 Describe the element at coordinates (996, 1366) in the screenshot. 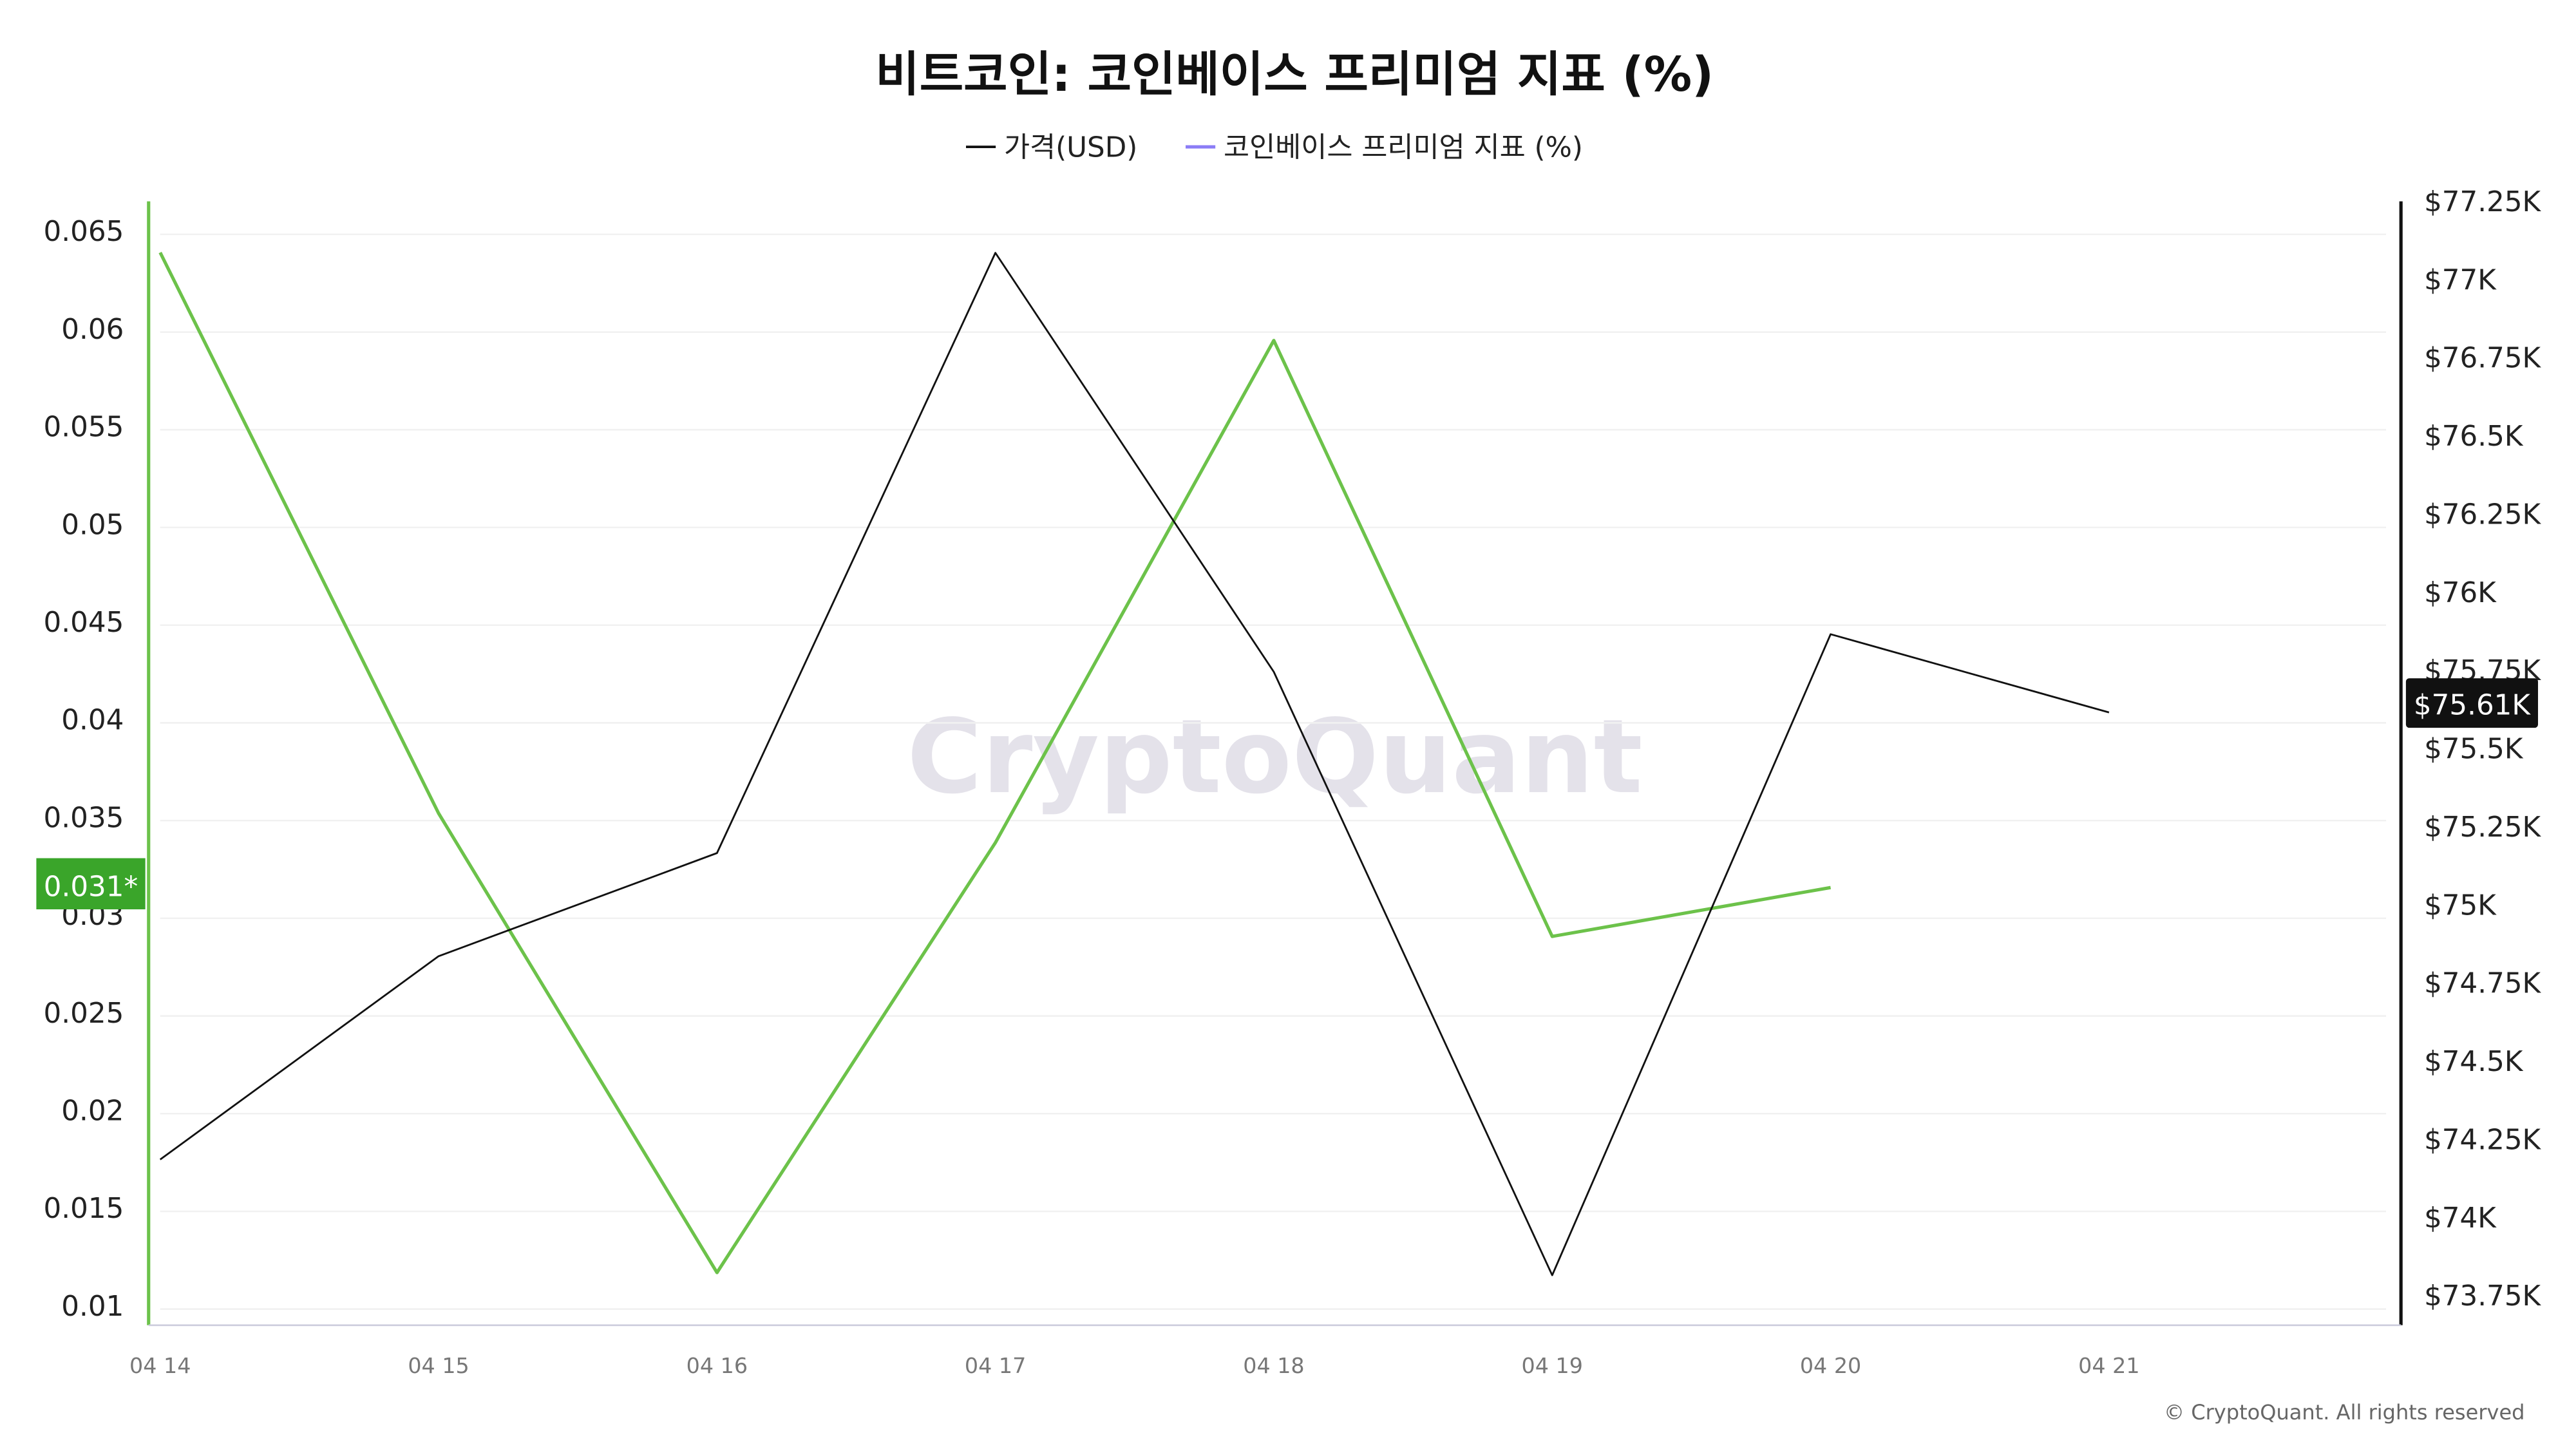

I see `x-tick-label: 04 17` at that location.